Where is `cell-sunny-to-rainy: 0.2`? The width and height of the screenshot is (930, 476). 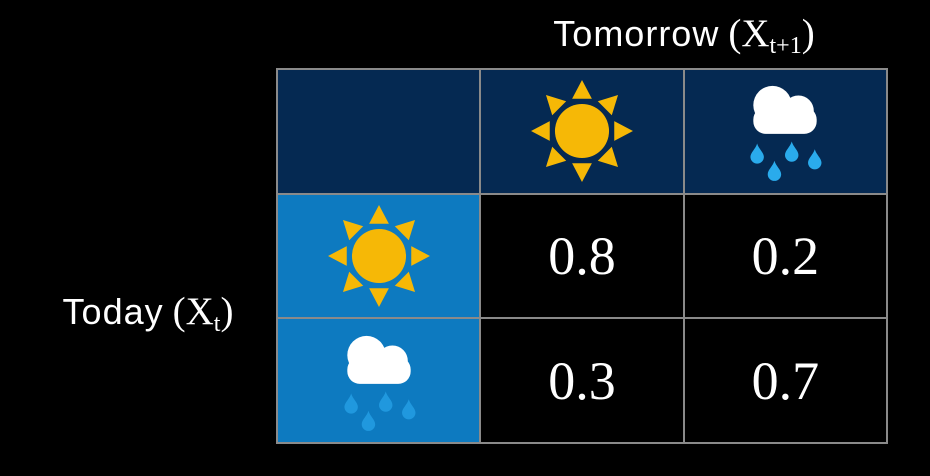 cell-sunny-to-rainy: 0.2 is located at coordinates (785, 256).